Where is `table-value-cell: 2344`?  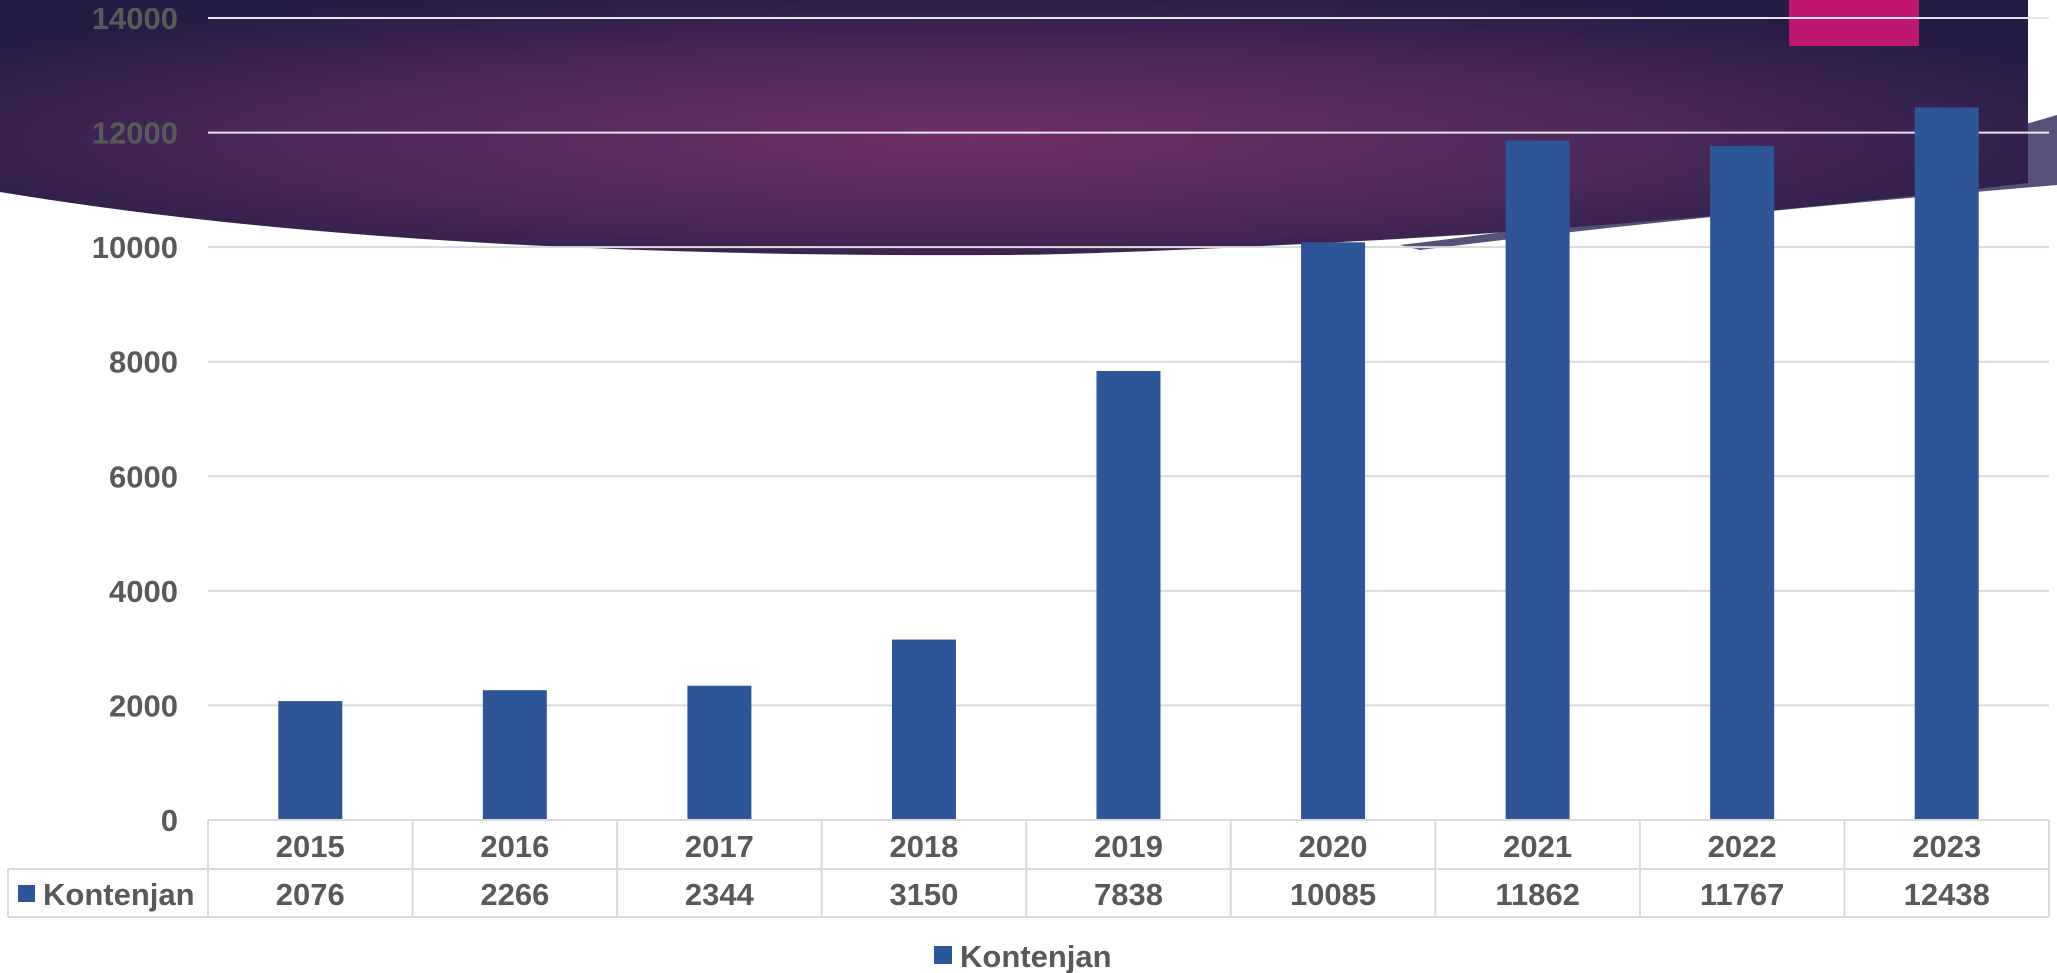 table-value-cell: 2344 is located at coordinates (720, 894).